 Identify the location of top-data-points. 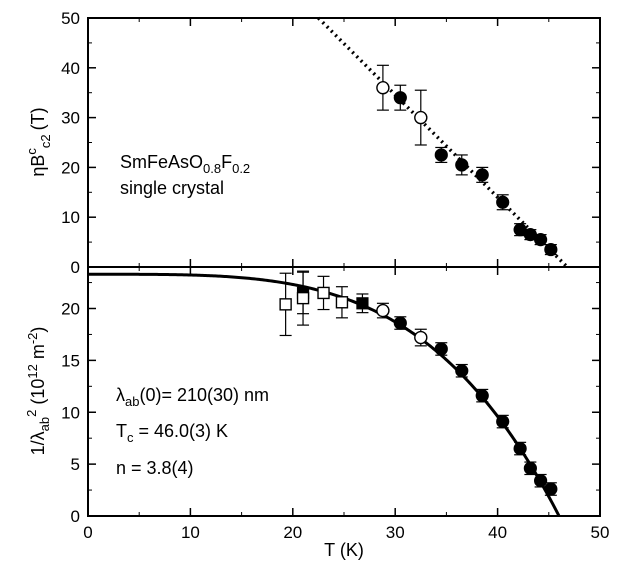
(467, 160).